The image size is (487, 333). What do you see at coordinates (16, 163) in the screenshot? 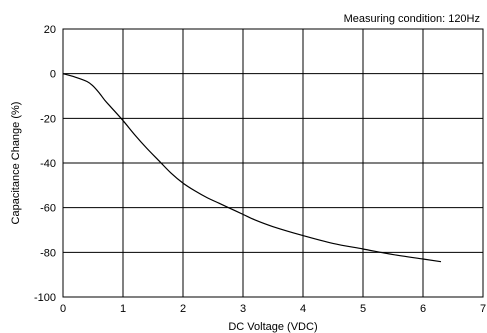
I see `y-axis-title: Capacitance Change (%)` at bounding box center [16, 163].